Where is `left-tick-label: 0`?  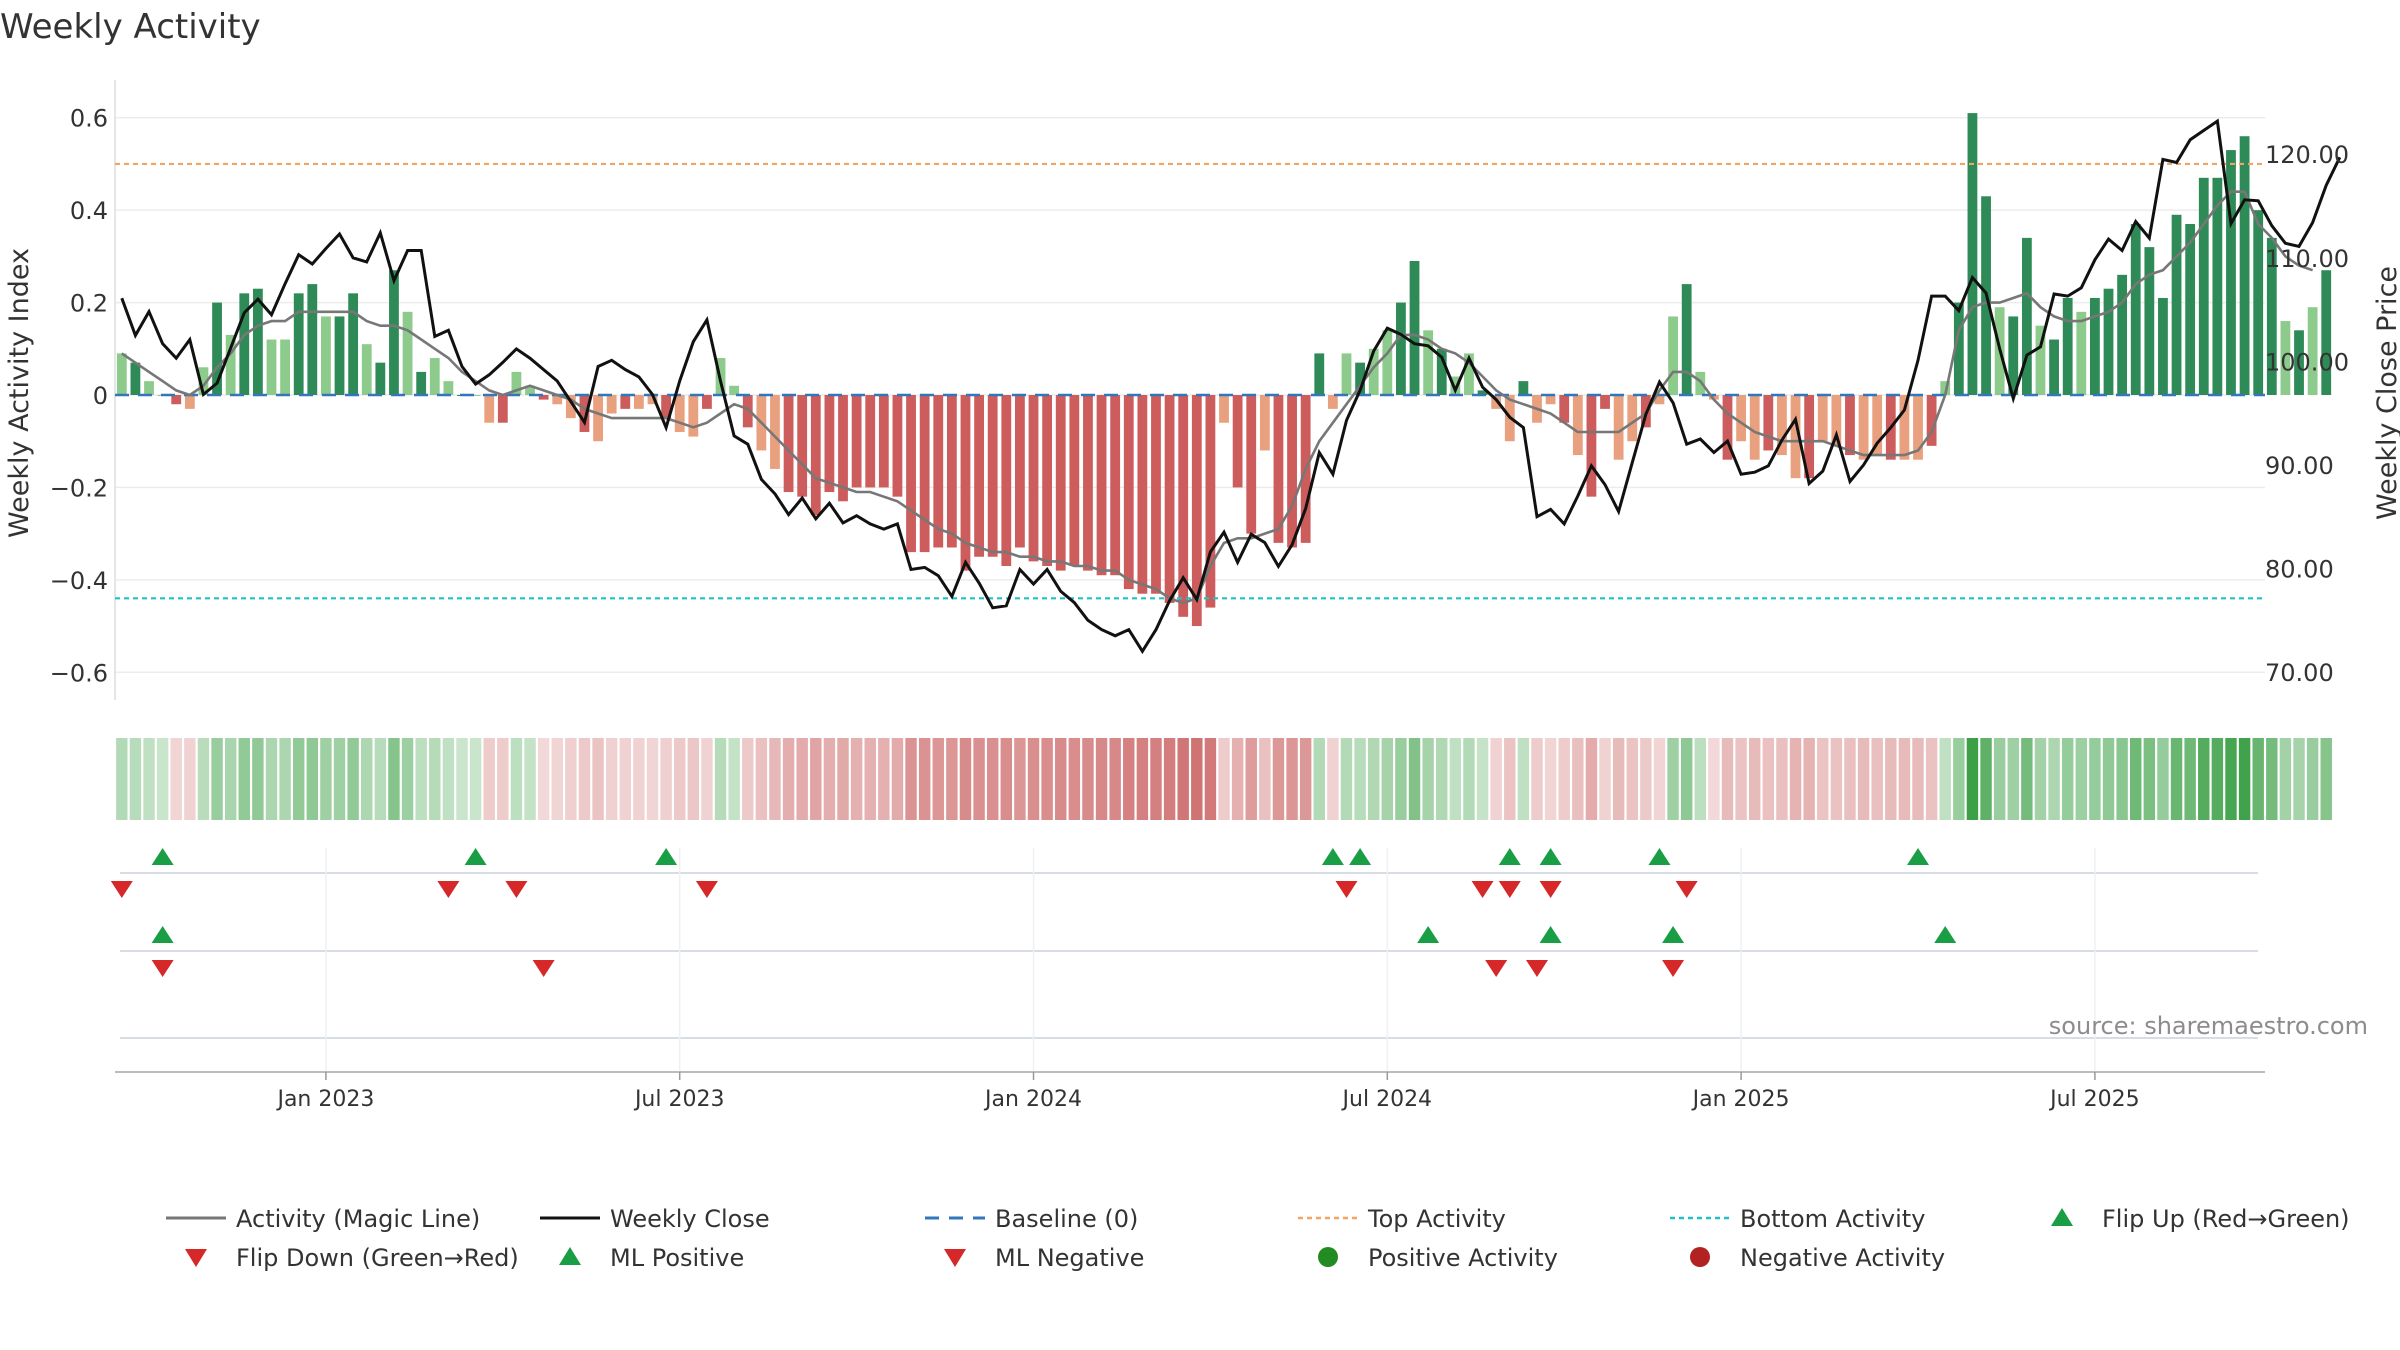 left-tick-label: 0 is located at coordinates (100, 396).